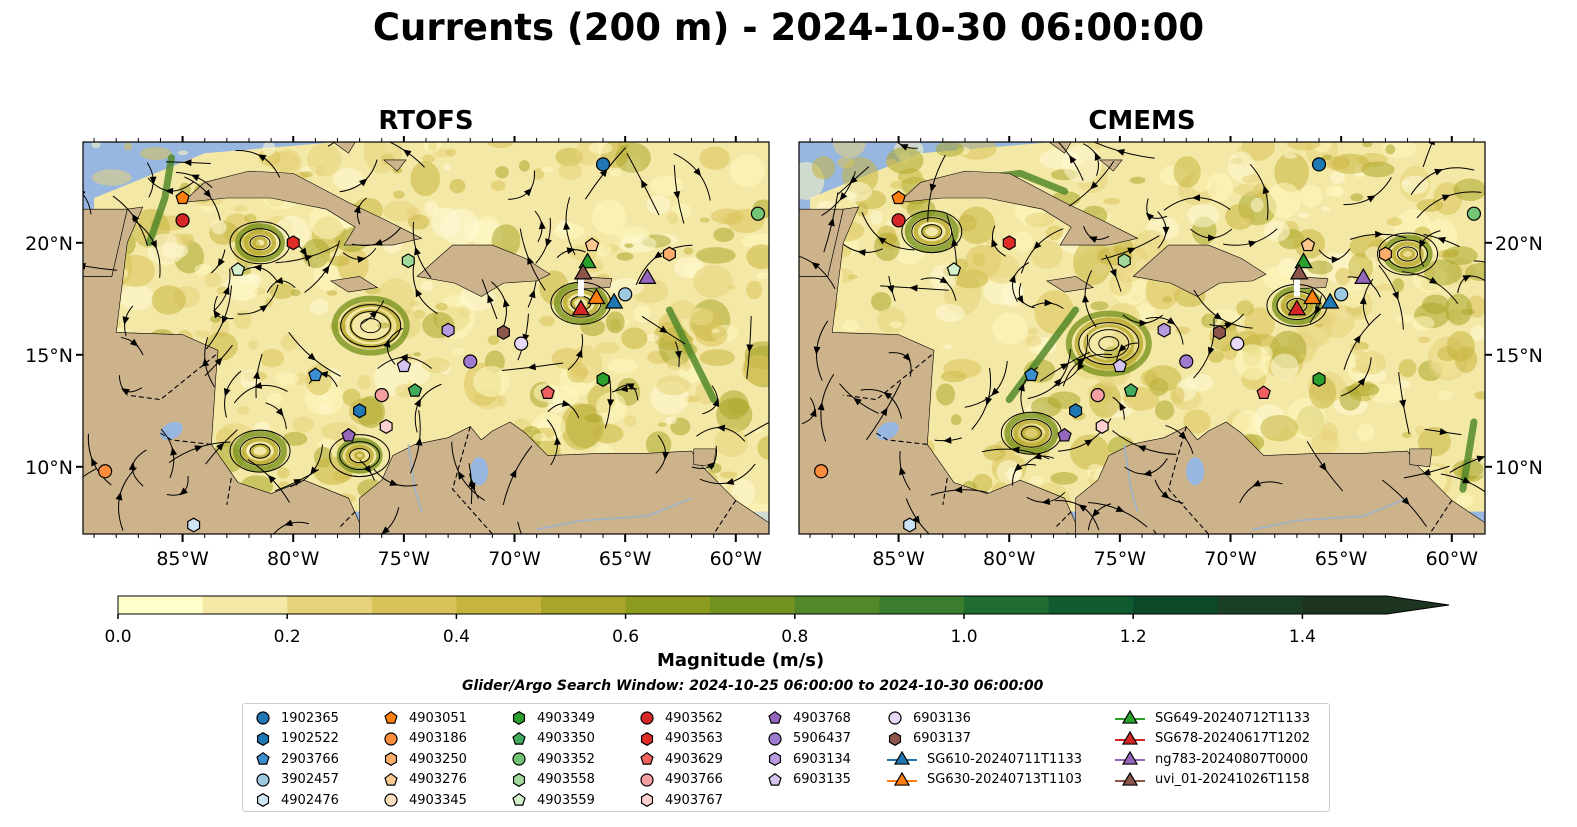 This screenshot has height=827, width=1577. What do you see at coordinates (1211, 718) in the screenshot?
I see `legend-entry: SG649-20240712T1133` at bounding box center [1211, 718].